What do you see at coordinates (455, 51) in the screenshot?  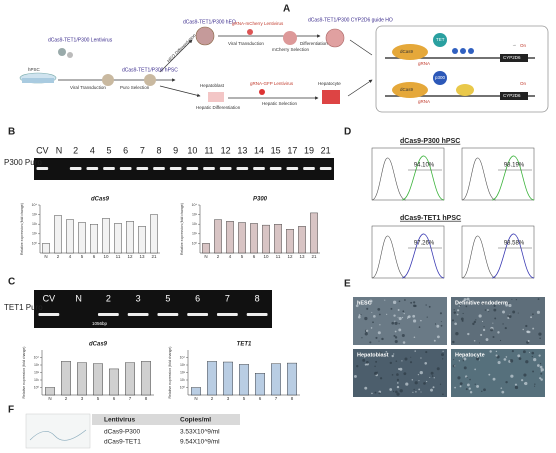 I see `me` at bounding box center [455, 51].